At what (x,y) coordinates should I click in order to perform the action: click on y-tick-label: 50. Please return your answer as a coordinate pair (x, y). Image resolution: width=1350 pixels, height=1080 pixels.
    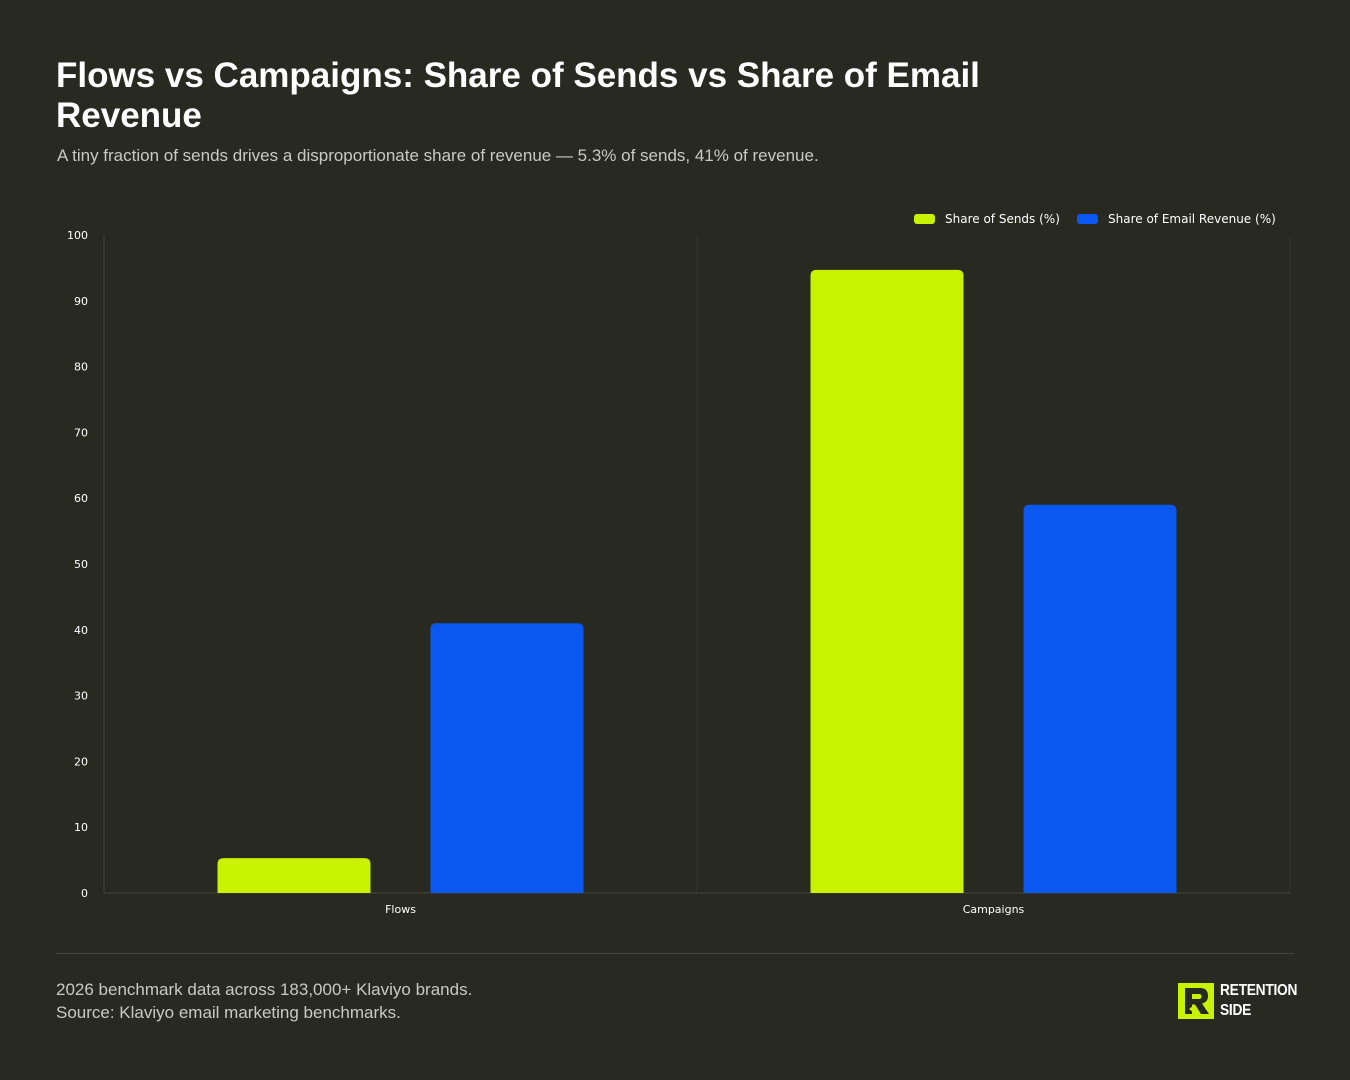
    Looking at the image, I should click on (81, 564).